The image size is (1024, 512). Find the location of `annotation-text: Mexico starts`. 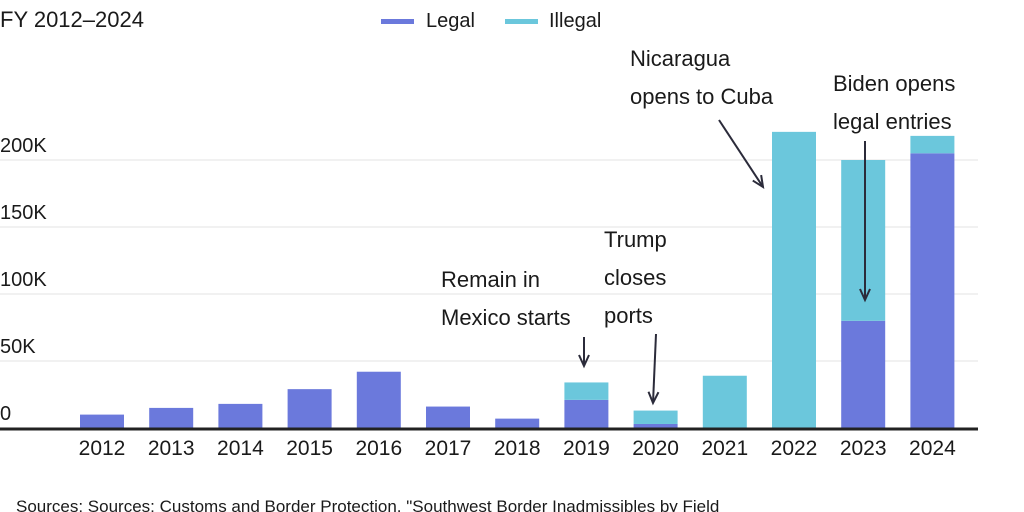

annotation-text: Mexico starts is located at coordinates (506, 317).